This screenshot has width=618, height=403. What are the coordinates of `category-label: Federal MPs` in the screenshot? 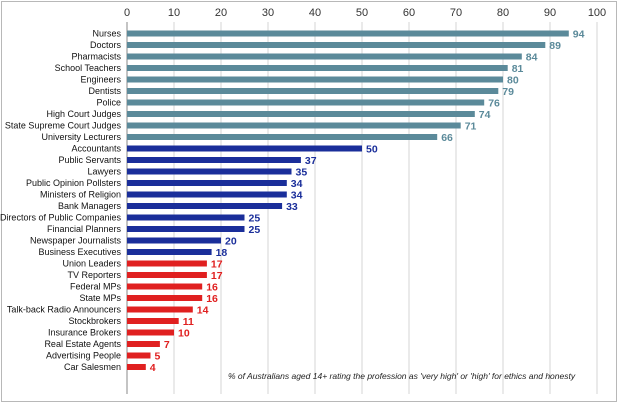 It's located at (96, 287).